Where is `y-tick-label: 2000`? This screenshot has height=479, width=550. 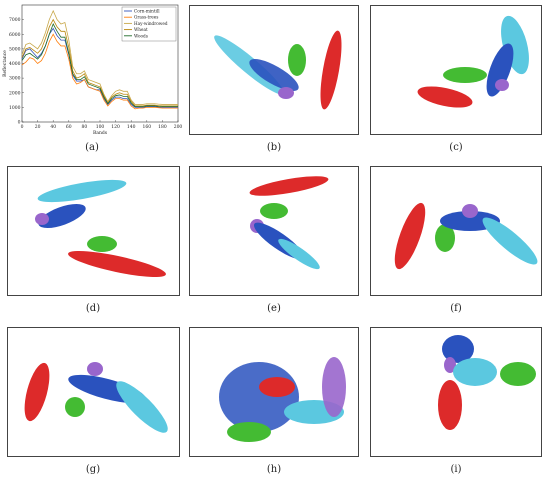 y-tick-label: 2000 is located at coordinates (15, 93).